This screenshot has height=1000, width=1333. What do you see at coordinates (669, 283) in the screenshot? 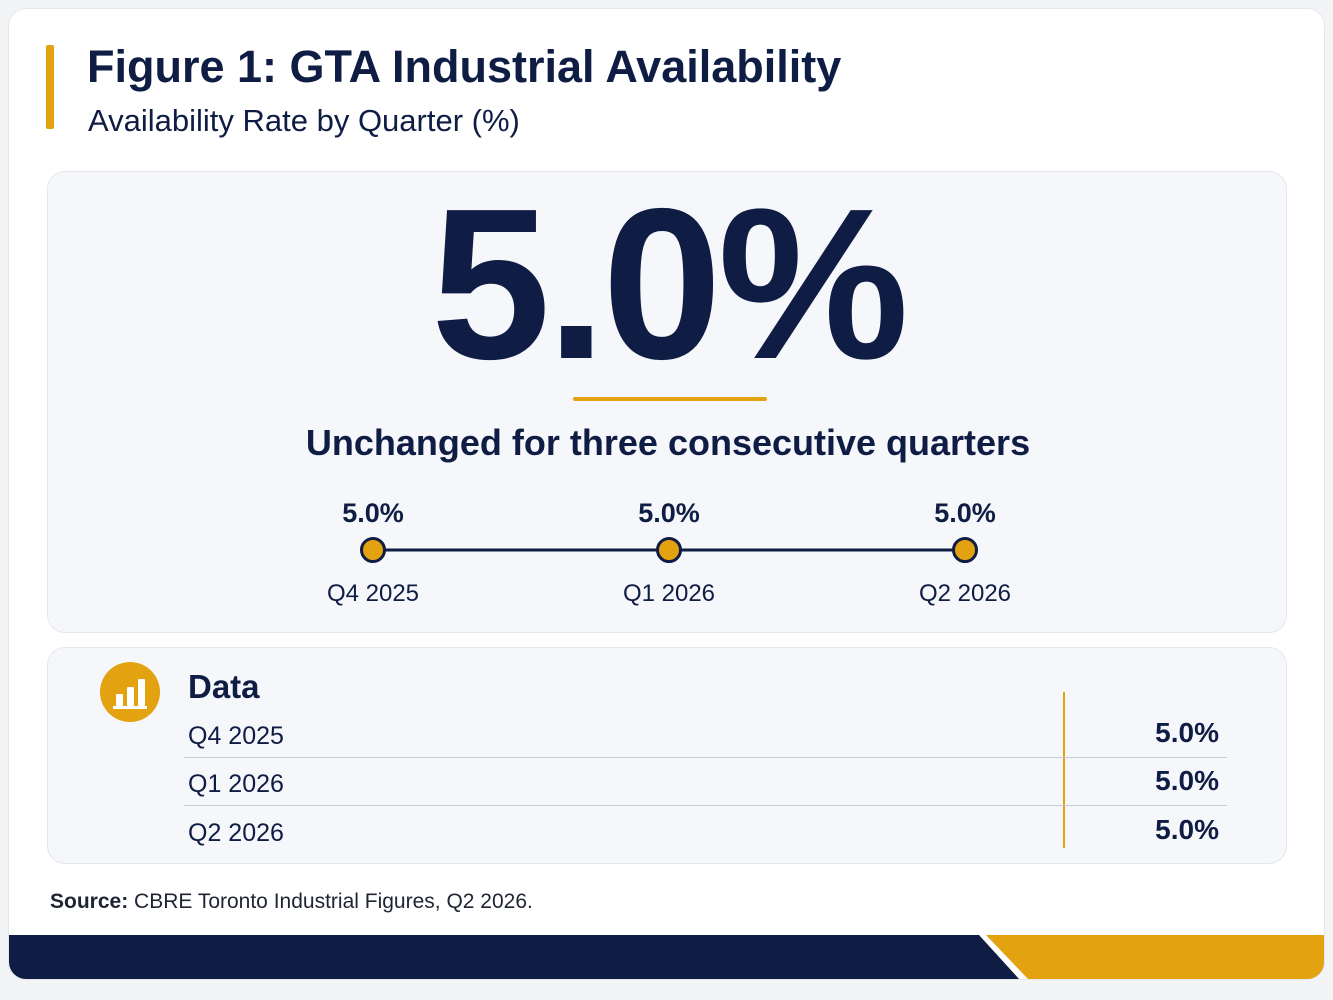
I see `headline-value: 5.0%` at bounding box center [669, 283].